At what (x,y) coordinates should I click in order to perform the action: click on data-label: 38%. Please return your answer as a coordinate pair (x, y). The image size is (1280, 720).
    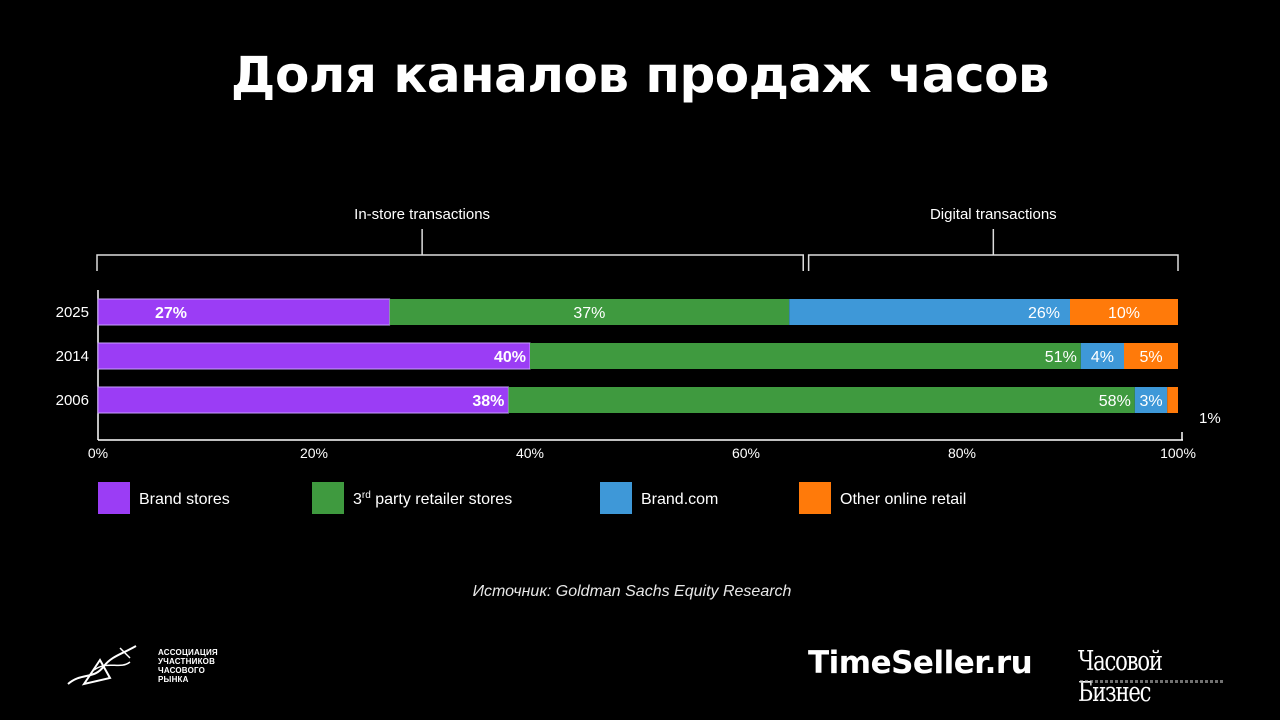
    Looking at the image, I should click on (488, 401).